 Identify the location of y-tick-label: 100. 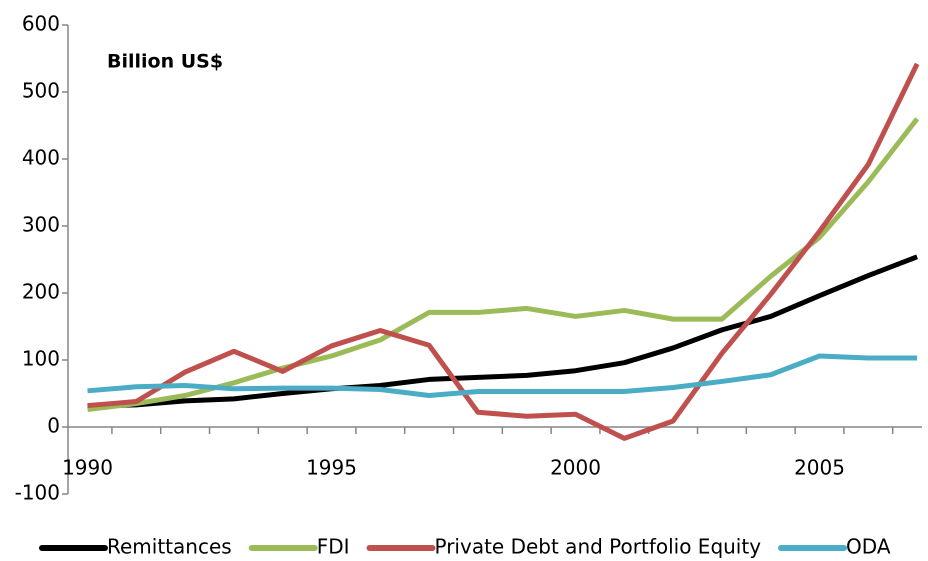
(41, 359).